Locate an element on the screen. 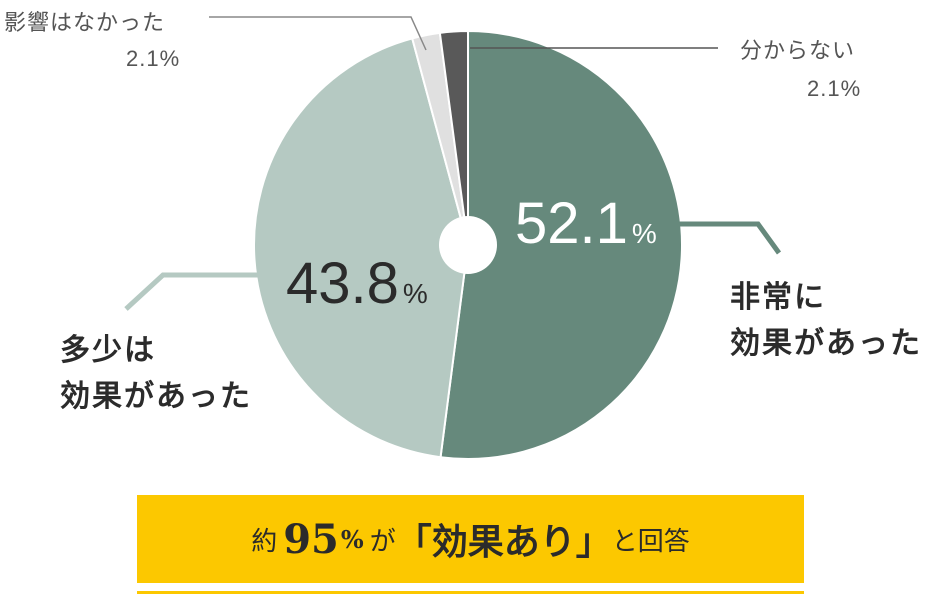 This screenshot has width=940, height=600. leader-line-somewhat-effective is located at coordinates (191, 291).